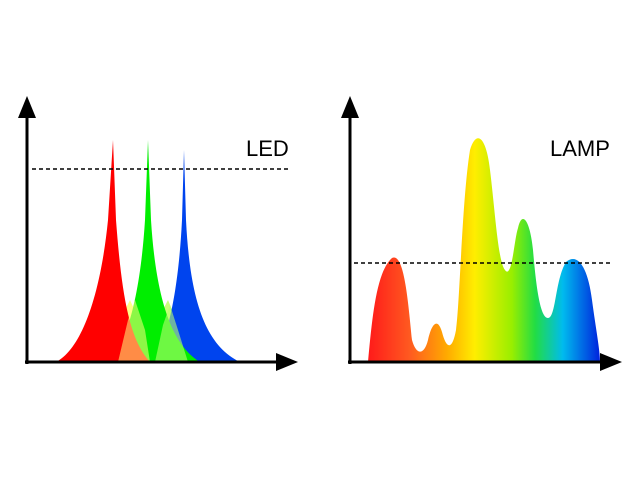  What do you see at coordinates (103, 251) in the screenshot?
I see `led-red-peak` at bounding box center [103, 251].